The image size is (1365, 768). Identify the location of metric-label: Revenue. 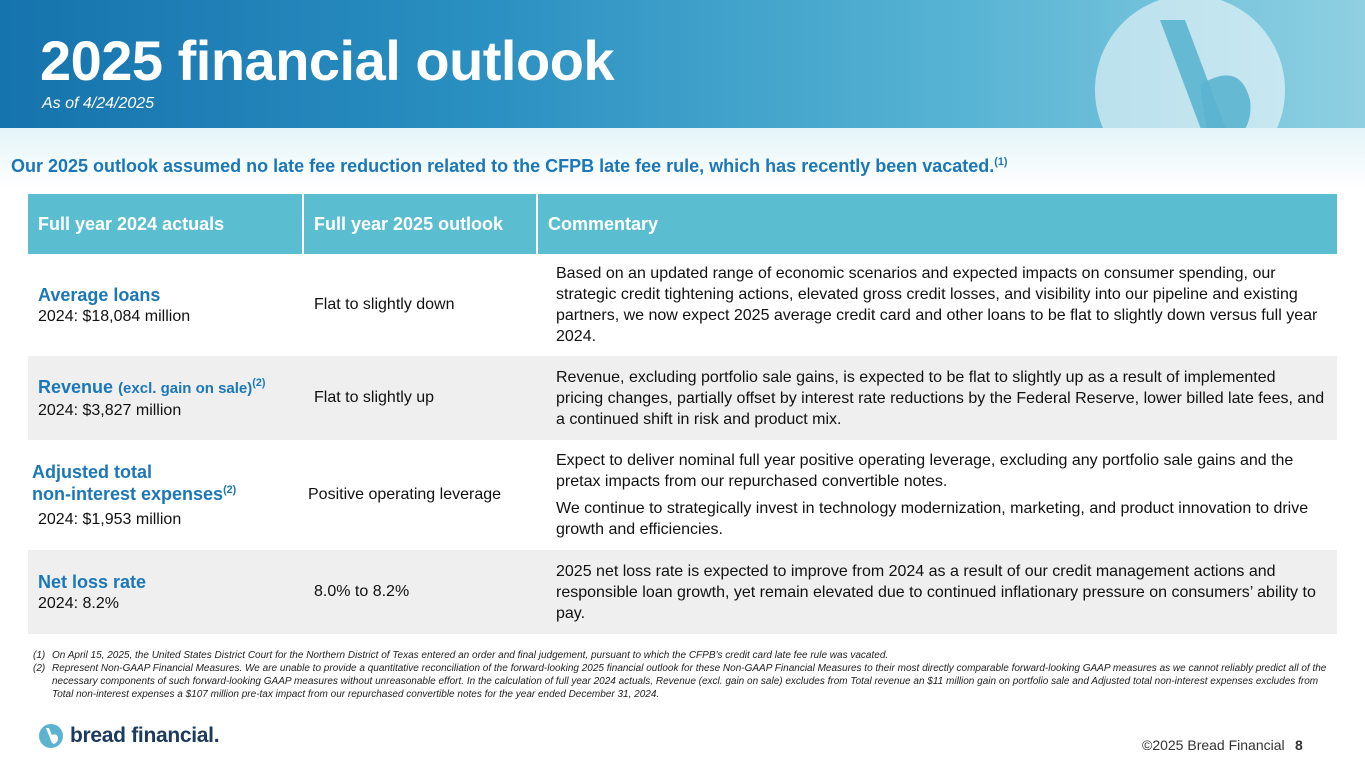
(76, 386).